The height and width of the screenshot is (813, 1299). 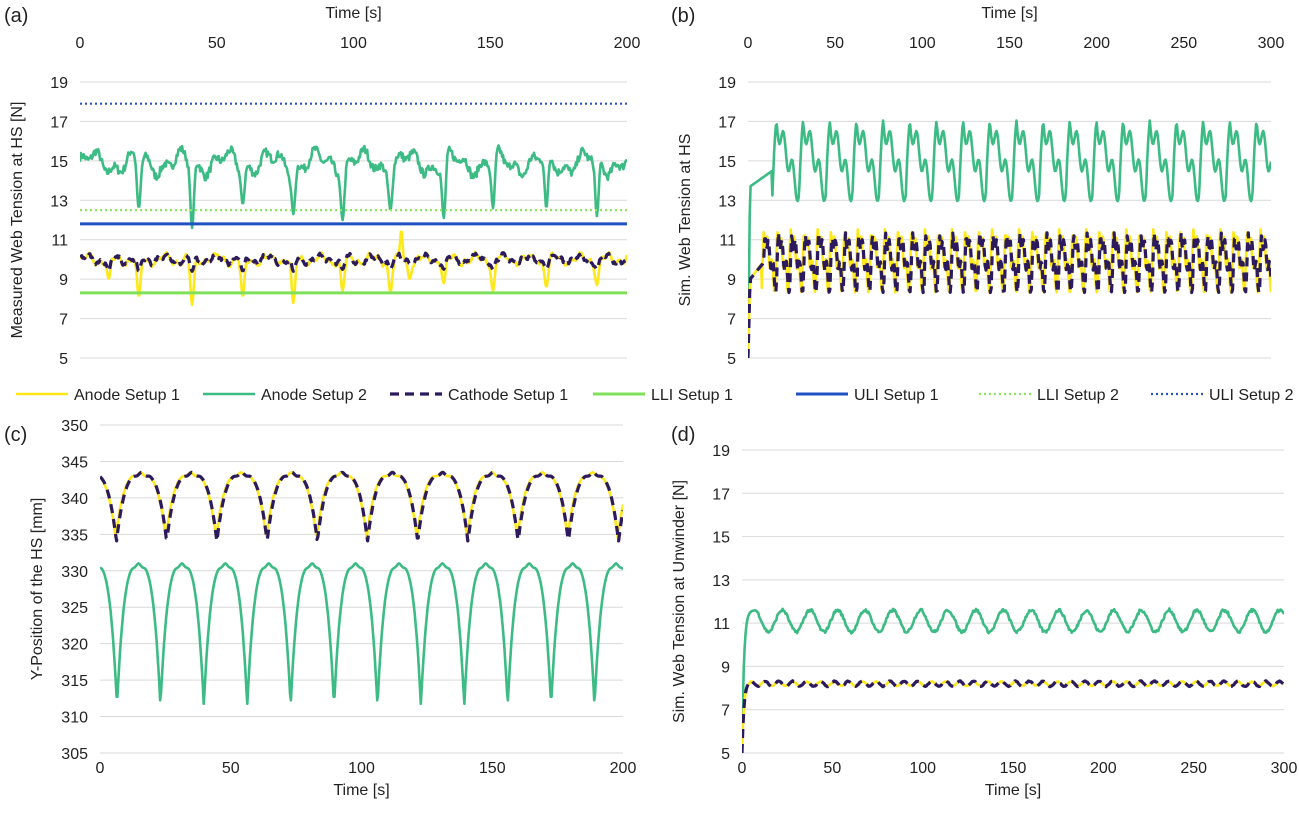 What do you see at coordinates (314, 395) in the screenshot?
I see `legend-label: Anode Setup 2` at bounding box center [314, 395].